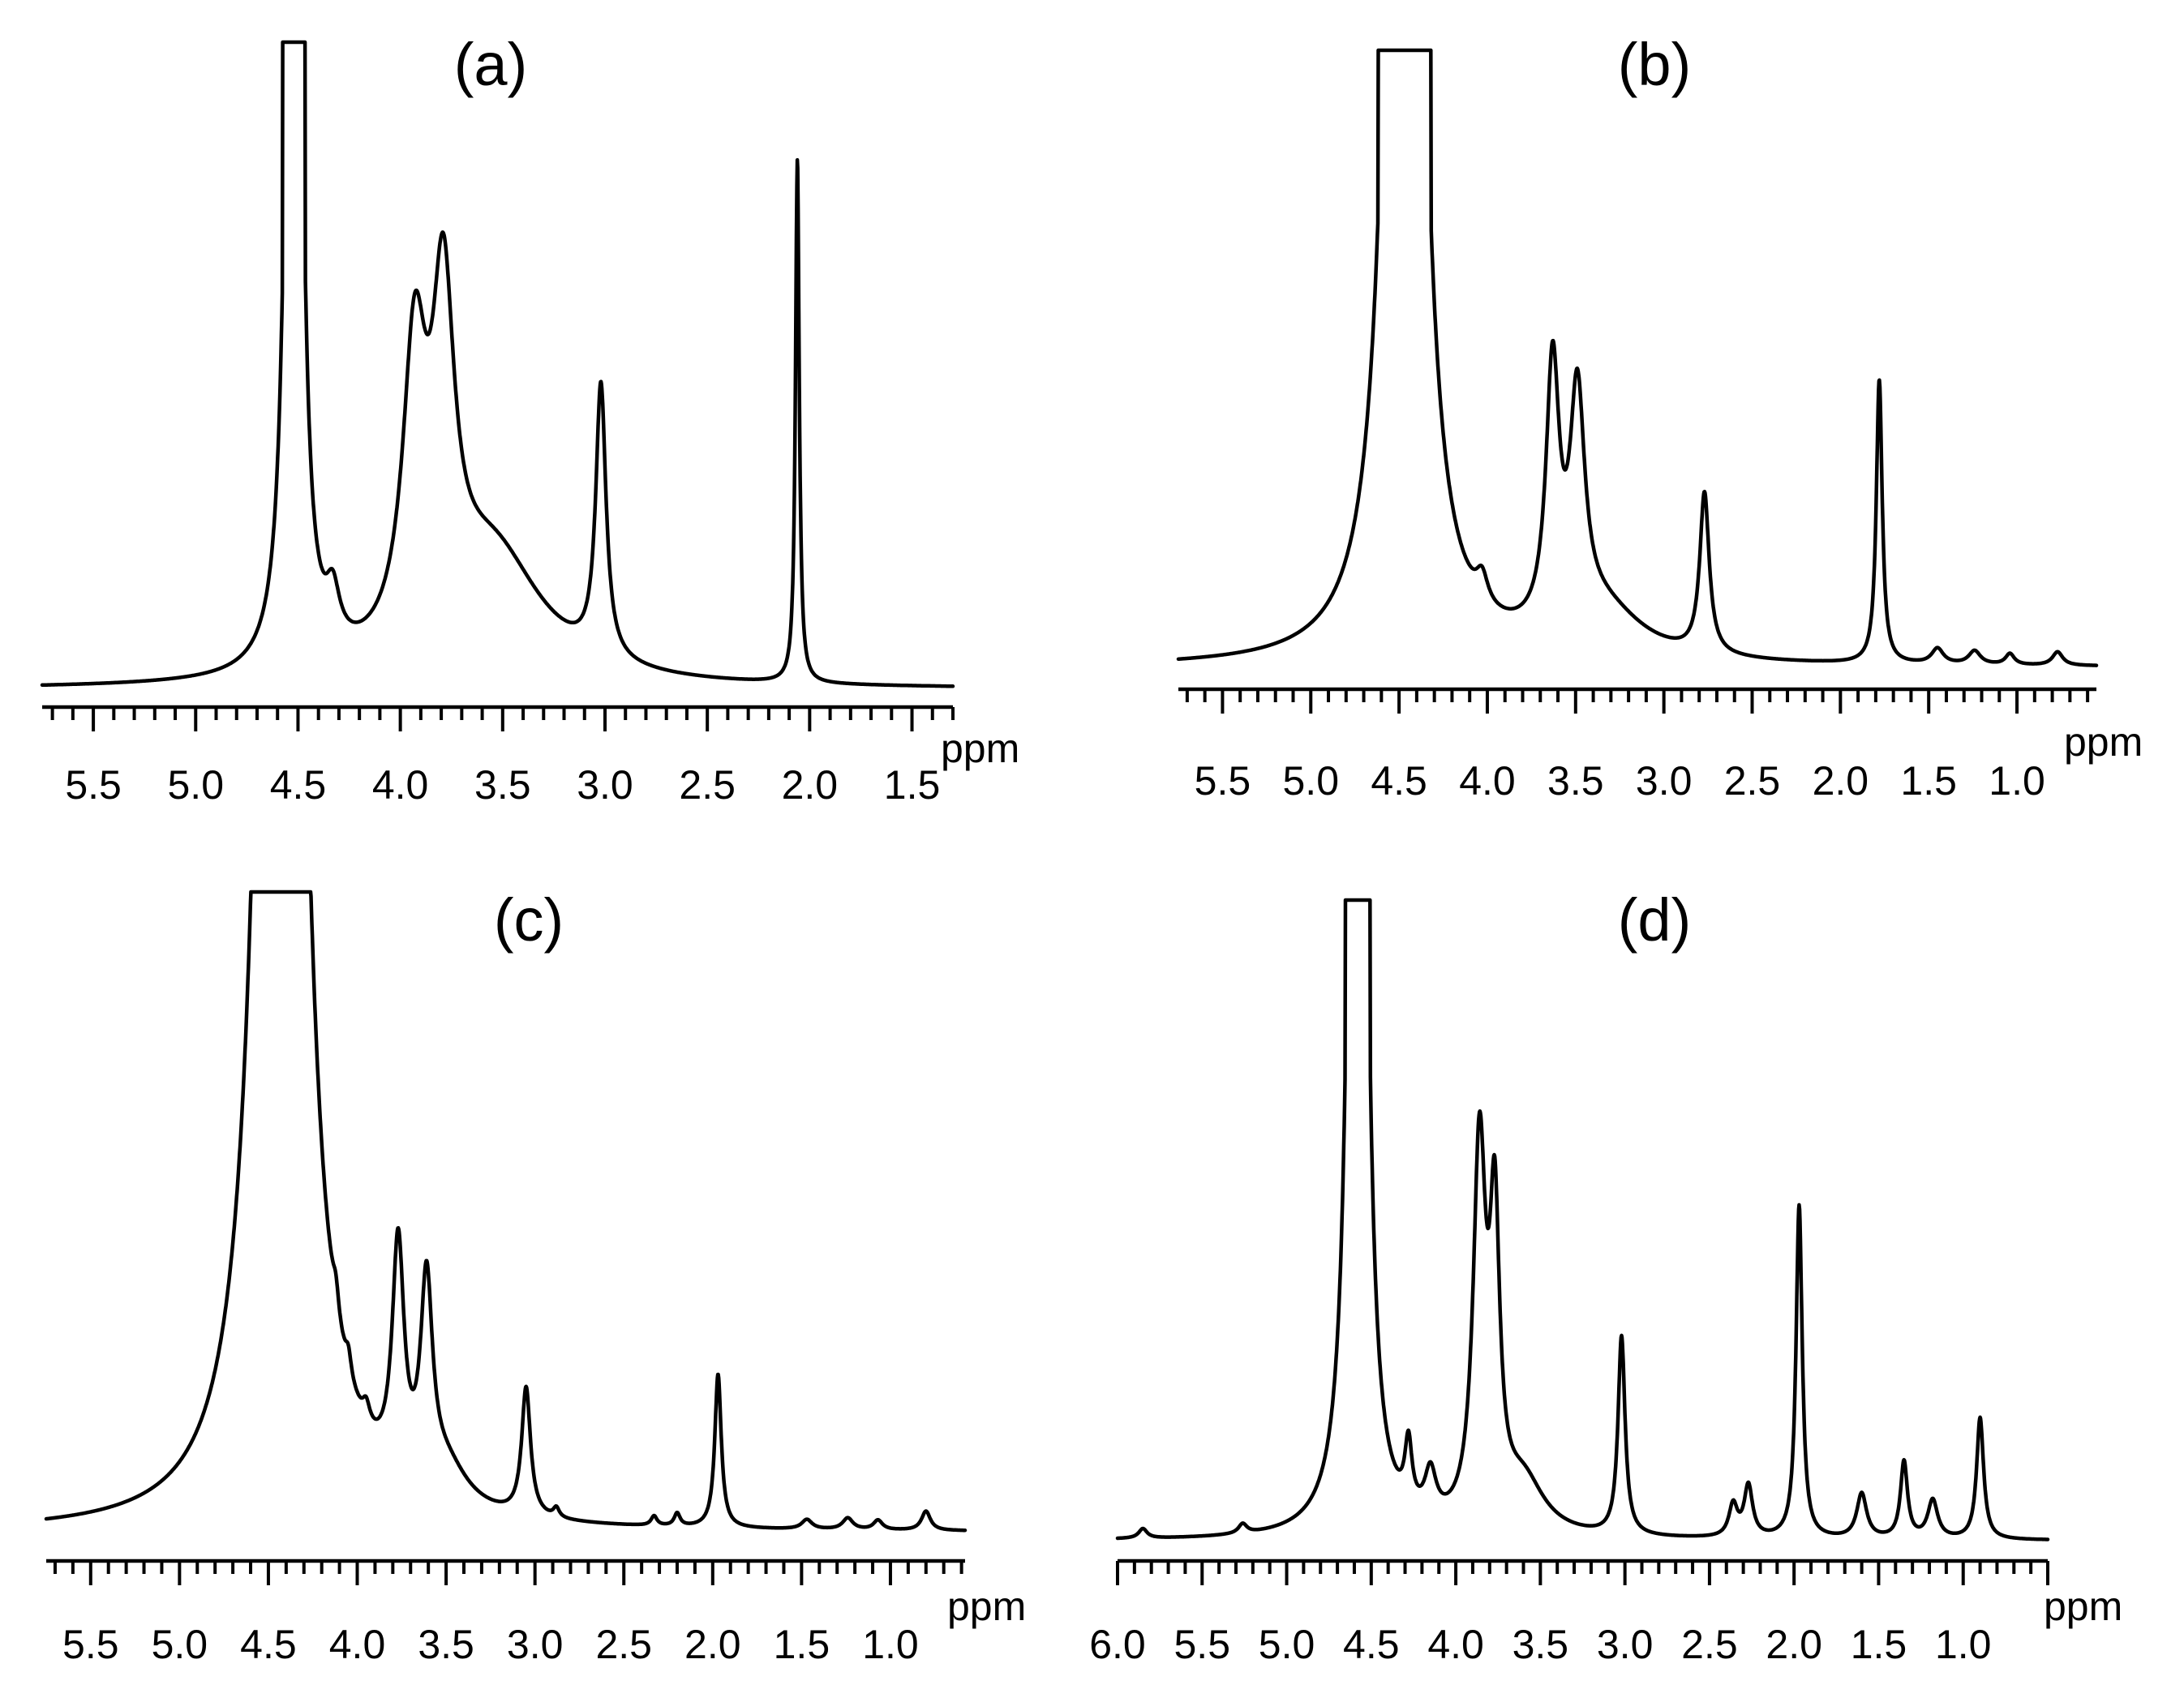  What do you see at coordinates (1620, 781) in the screenshot?
I see `panel-b-tick-labels: 5.5 5.0 4.5 4.0 3.5 3.0 2.5 2.0 1.5 1.0` at bounding box center [1620, 781].